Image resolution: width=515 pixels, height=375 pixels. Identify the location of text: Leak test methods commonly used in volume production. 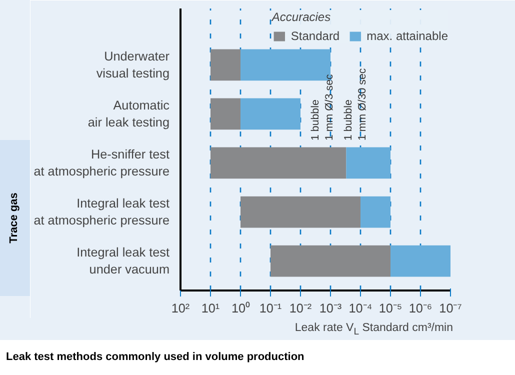
(155, 357).